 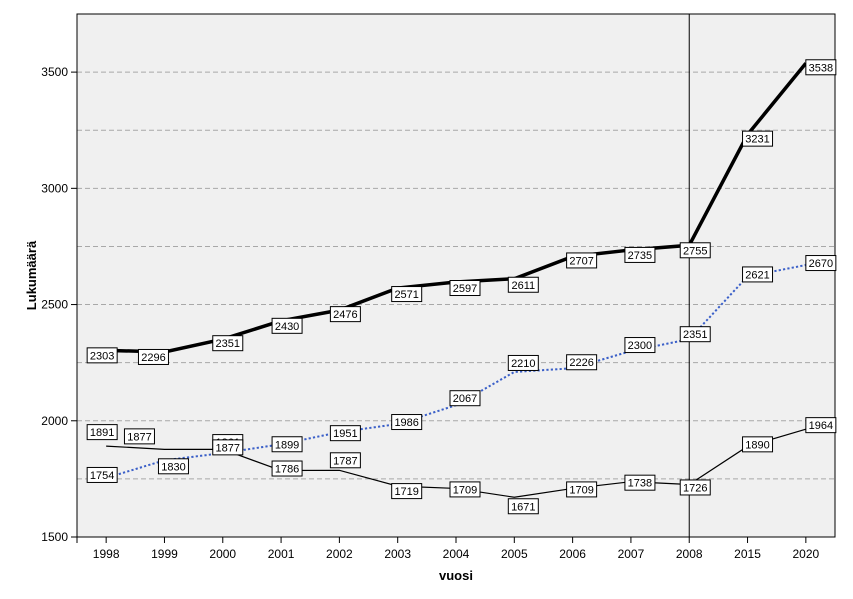 I want to click on data-label: 2476, so click(x=345, y=315).